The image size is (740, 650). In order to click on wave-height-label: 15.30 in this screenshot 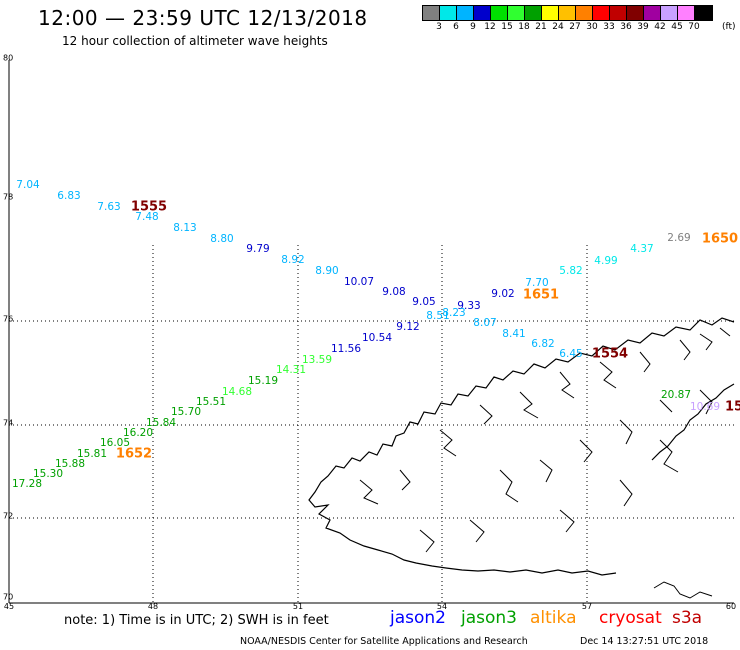, I will do `click(48, 474)`.